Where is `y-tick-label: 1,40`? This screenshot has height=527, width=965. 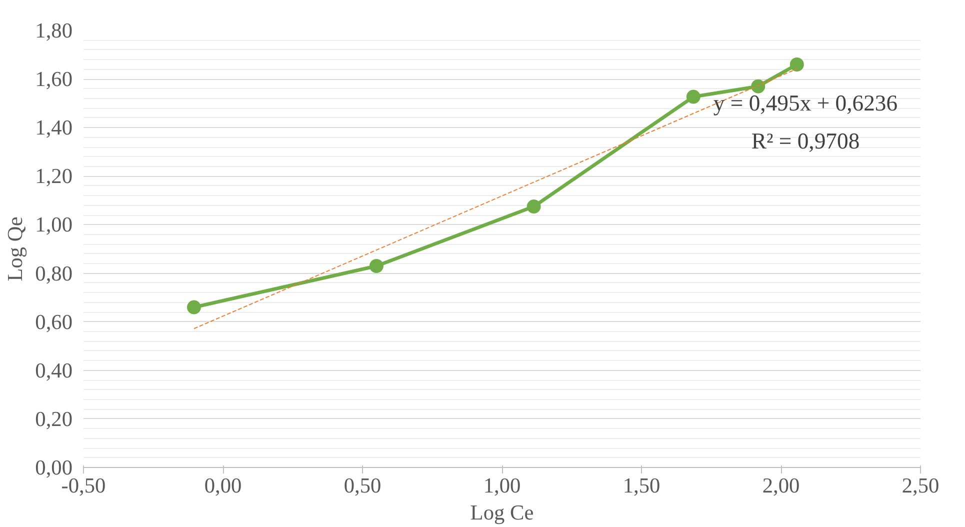 y-tick-label: 1,40 is located at coordinates (54, 128).